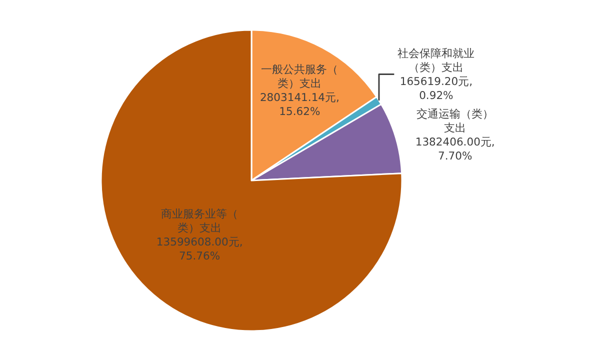  What do you see at coordinates (199, 221) in the screenshot?
I see `slice-label: 商业服务业等（类）支出` at bounding box center [199, 221].